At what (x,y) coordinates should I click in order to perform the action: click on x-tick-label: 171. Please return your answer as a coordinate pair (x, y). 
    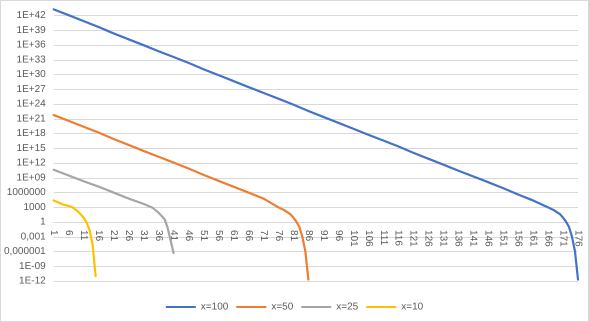
    Looking at the image, I should click on (563, 239).